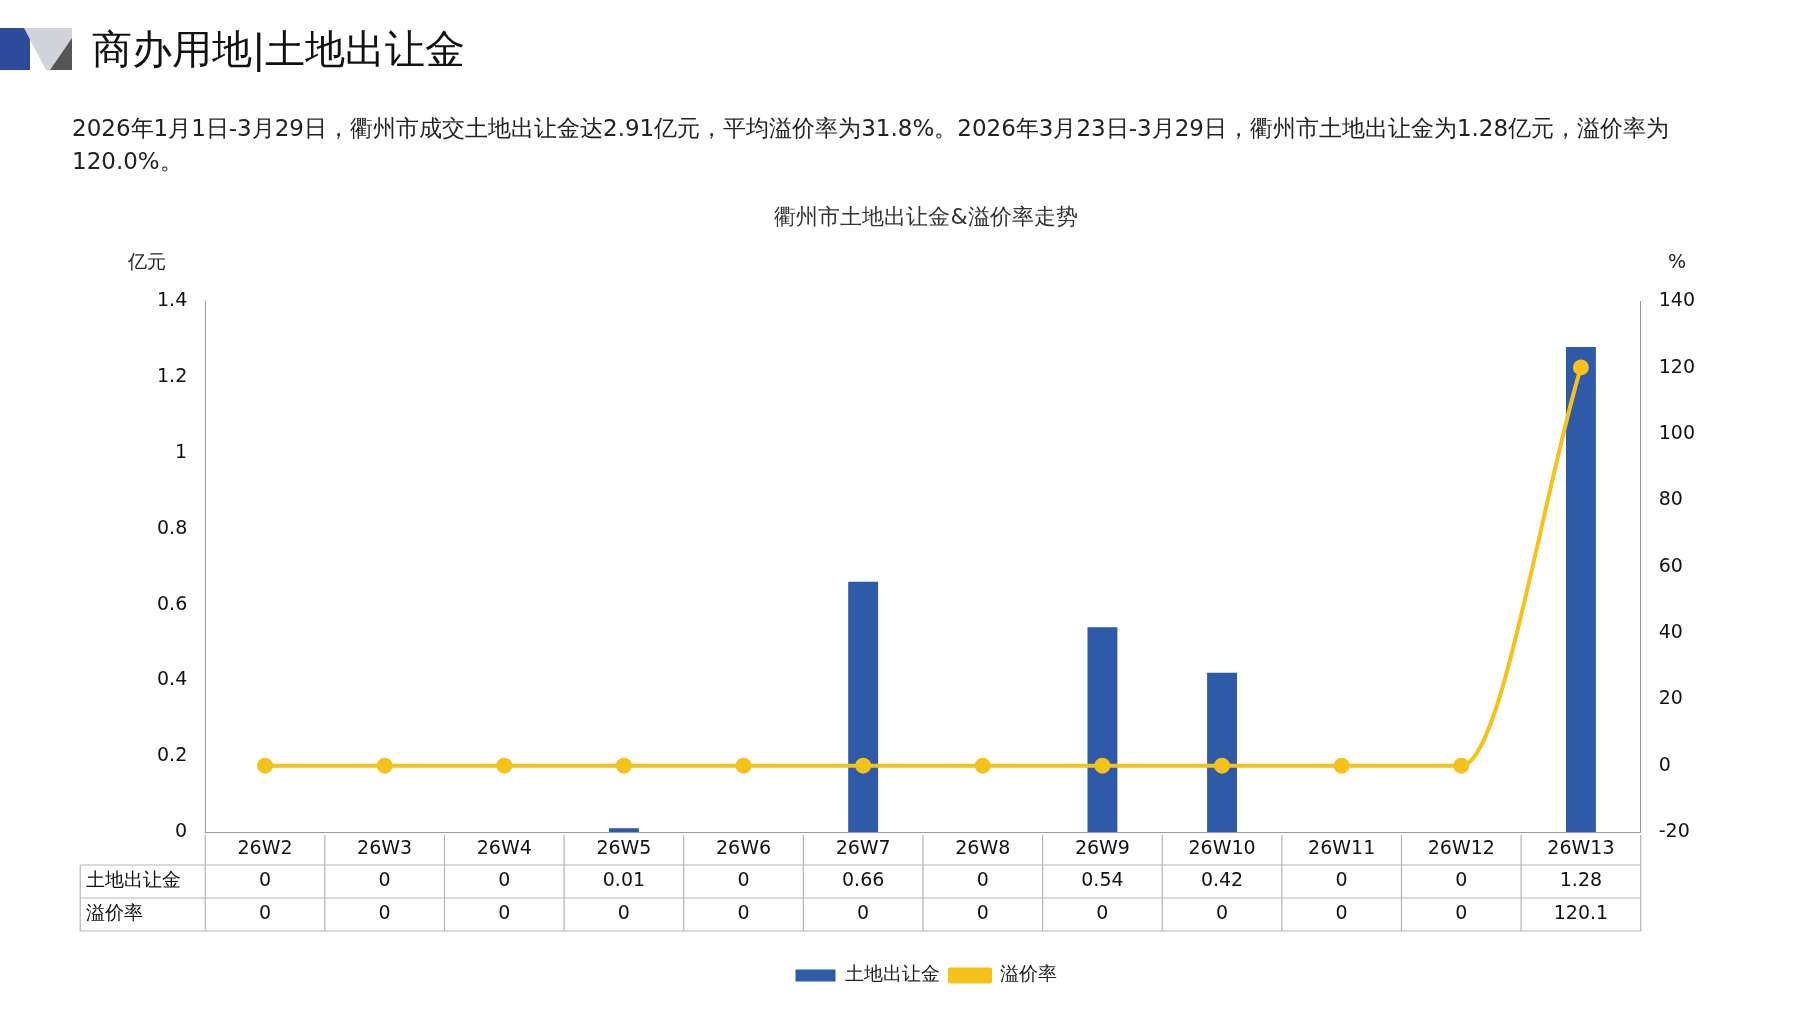 This screenshot has height=1010, width=1797. I want to click on data-label: 0.66, so click(863, 879).